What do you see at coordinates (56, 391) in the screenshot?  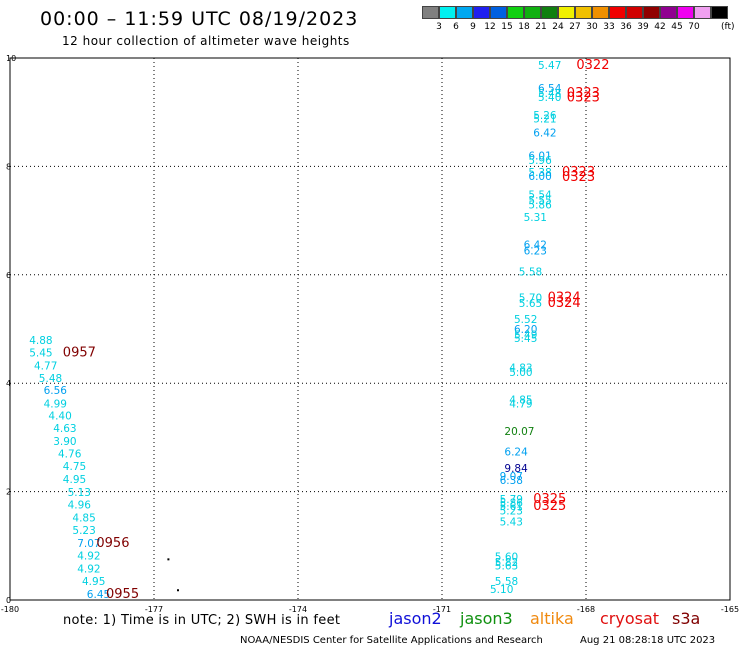 I see `swh-value-label: 6.56` at bounding box center [56, 391].